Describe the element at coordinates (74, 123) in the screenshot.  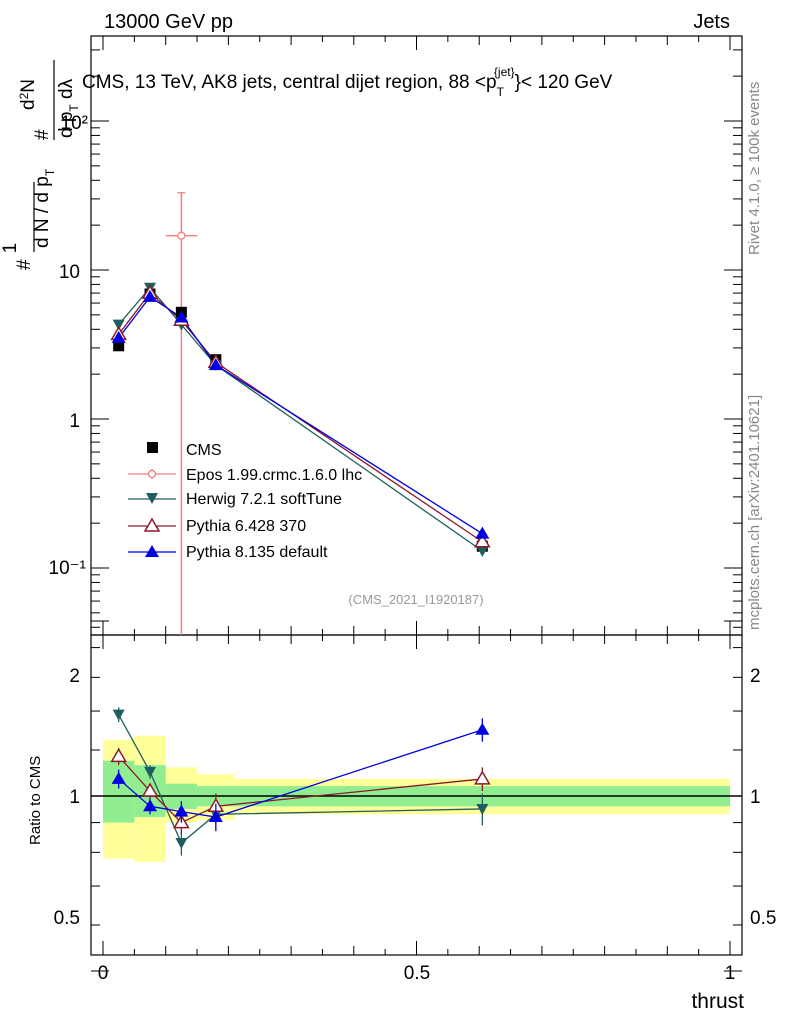
I see `y-tick-100: 10²` at that location.